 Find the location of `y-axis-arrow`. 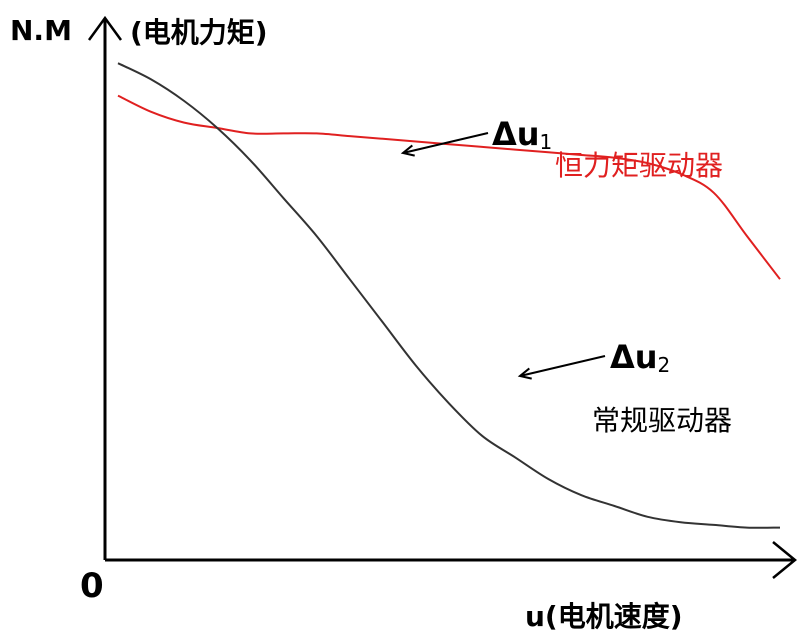

y-axis-arrow is located at coordinates (105, 28).